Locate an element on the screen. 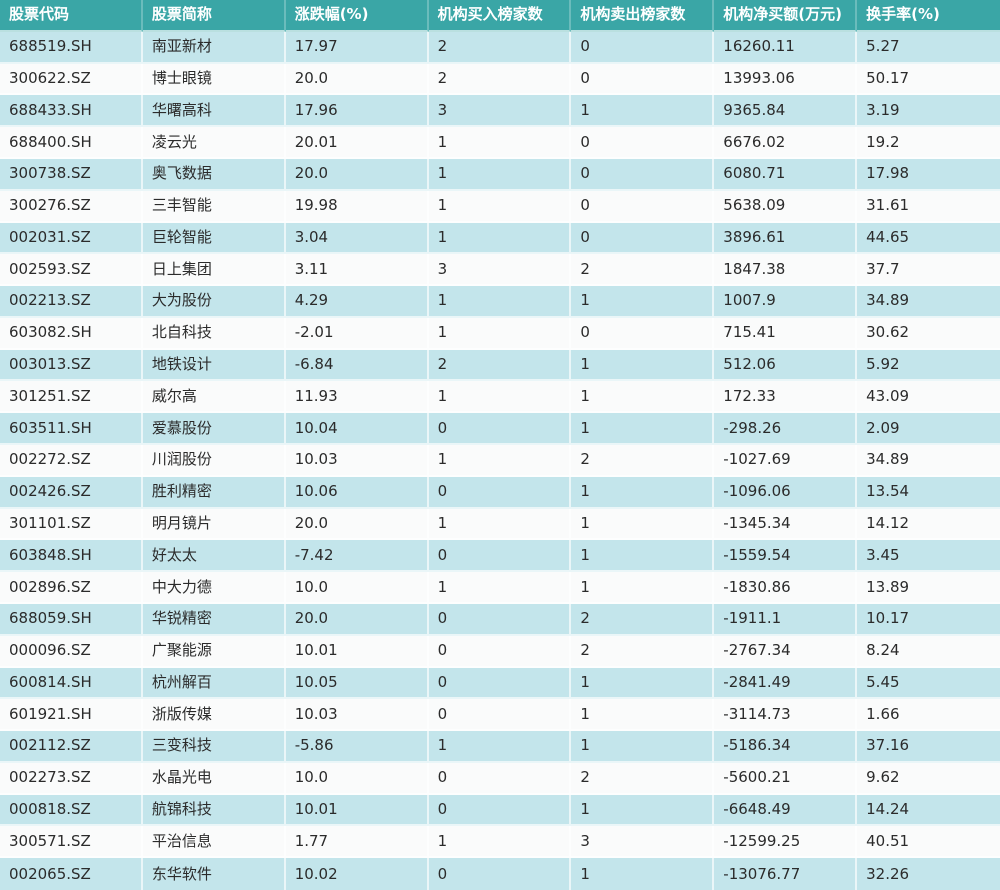 The height and width of the screenshot is (890, 1000). table-cell: 300276.SZ is located at coordinates (71, 206).